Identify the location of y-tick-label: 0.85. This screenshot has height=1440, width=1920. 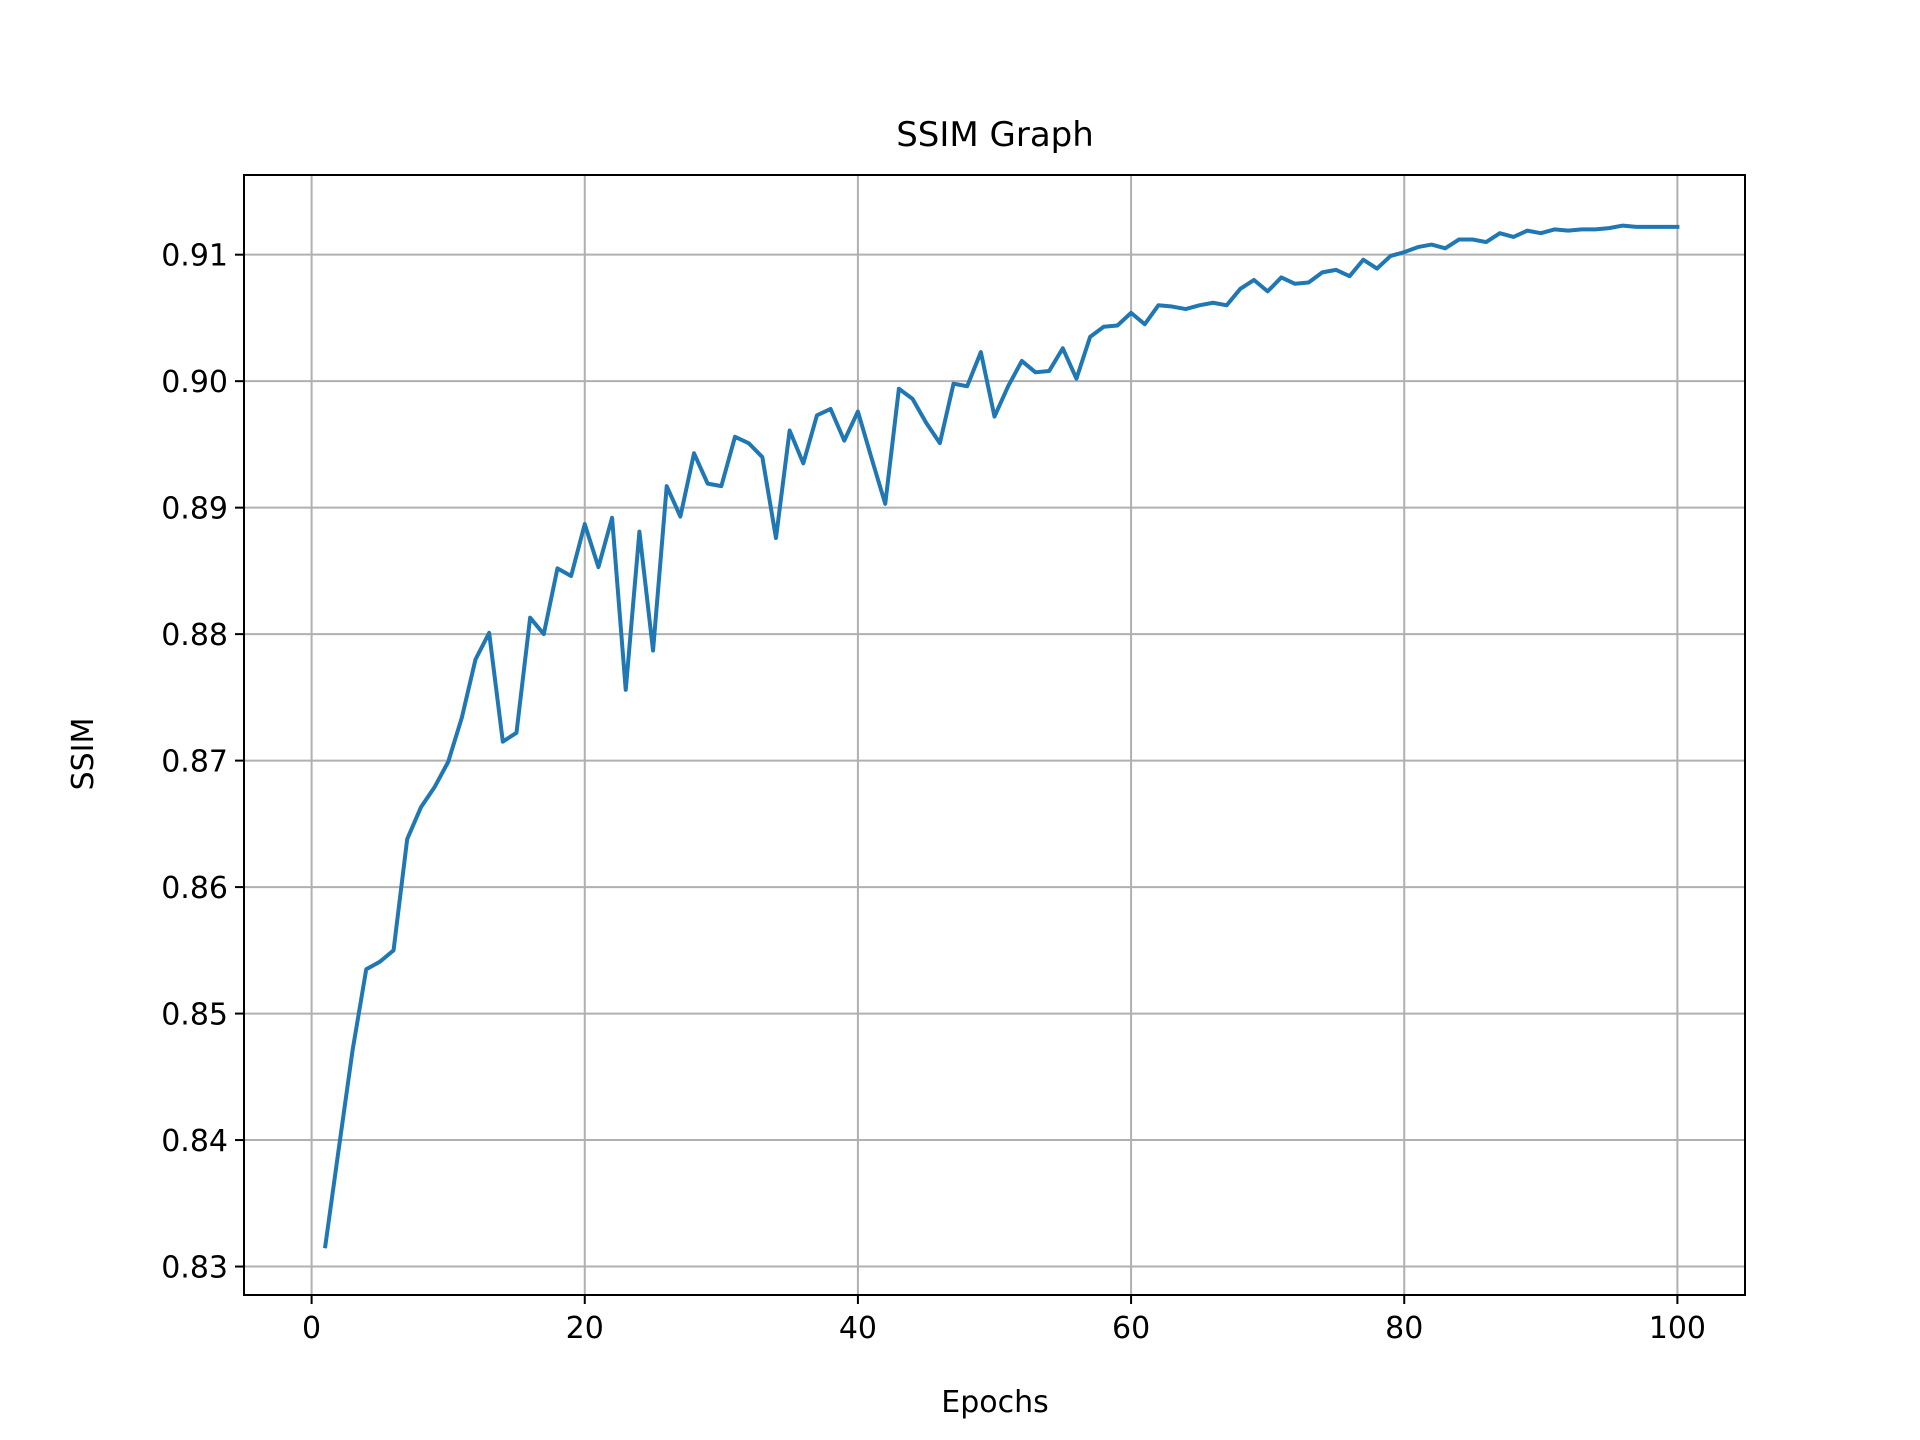
(194, 1015).